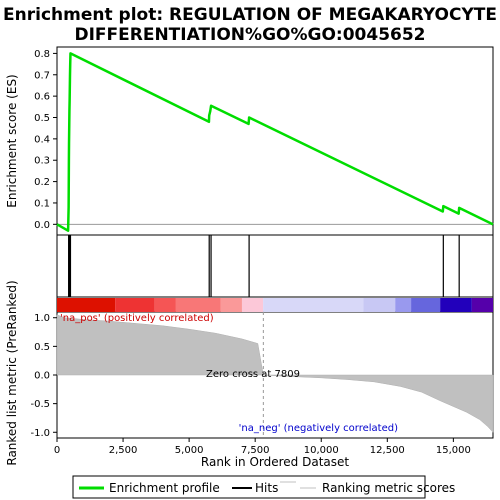  Describe the element at coordinates (42, 54) in the screenshot. I see `es-tick-label: 0.8` at that location.